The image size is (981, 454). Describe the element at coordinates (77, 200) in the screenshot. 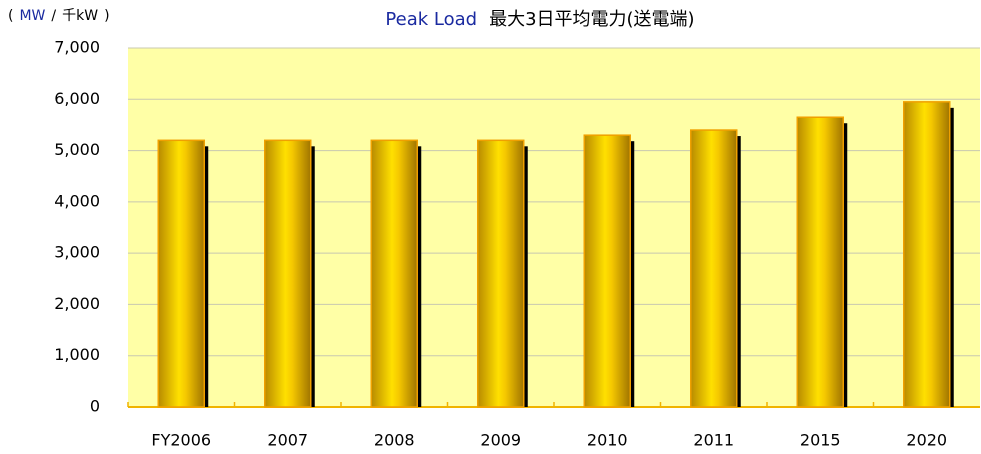

I see `y-tick-label: 4,000` at that location.